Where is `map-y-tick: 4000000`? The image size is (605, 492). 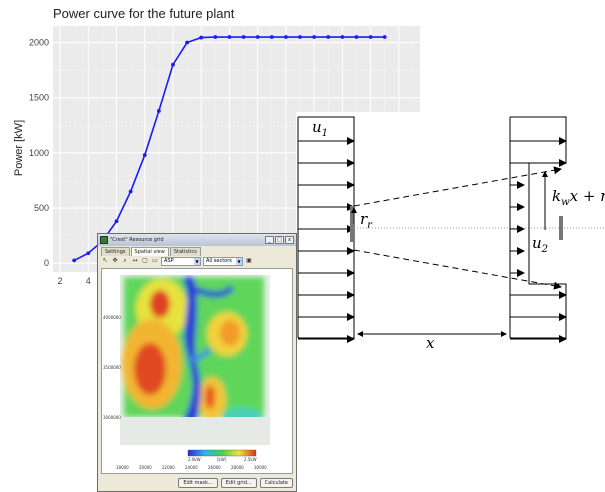
map-y-tick: 4000000 is located at coordinates (112, 317).